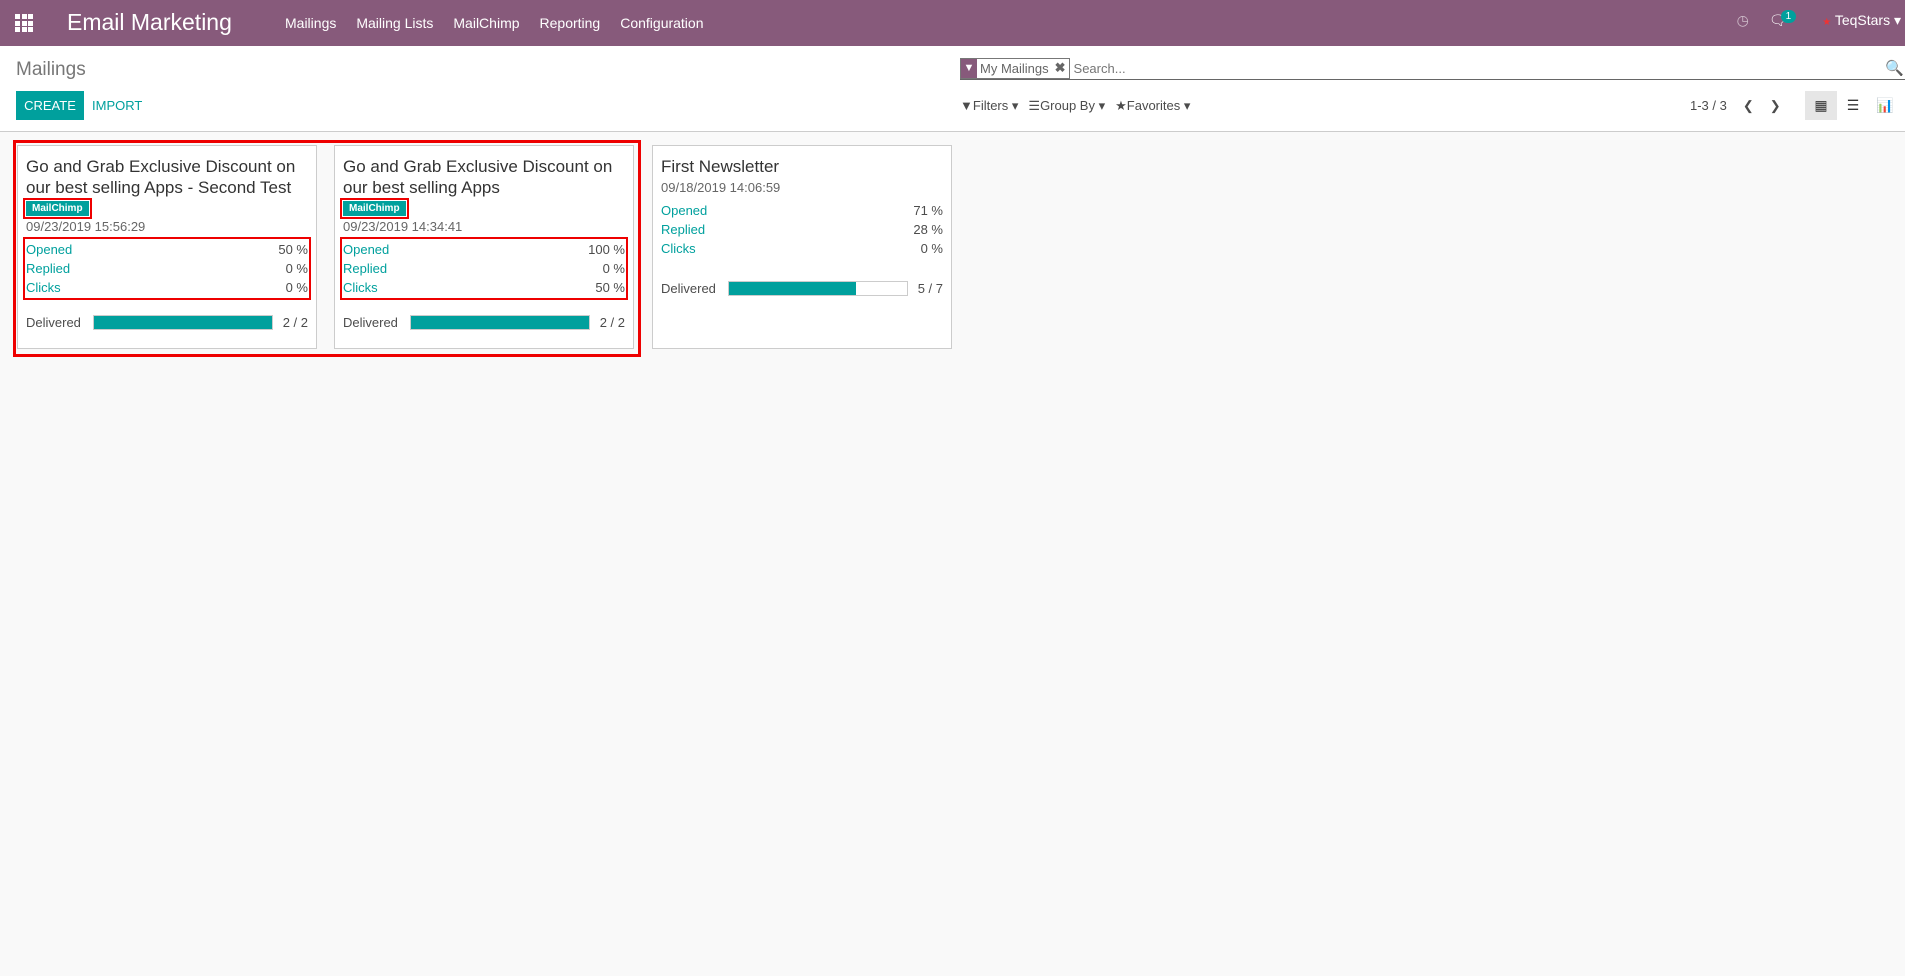 The height and width of the screenshot is (976, 1905). Describe the element at coordinates (662, 23) in the screenshot. I see `menu-configuration: Configuration` at that location.